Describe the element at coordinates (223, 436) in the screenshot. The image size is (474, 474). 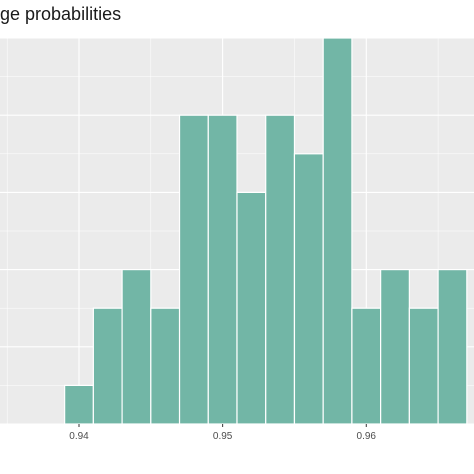
I see `x-tick-label: 0.95` at that location.